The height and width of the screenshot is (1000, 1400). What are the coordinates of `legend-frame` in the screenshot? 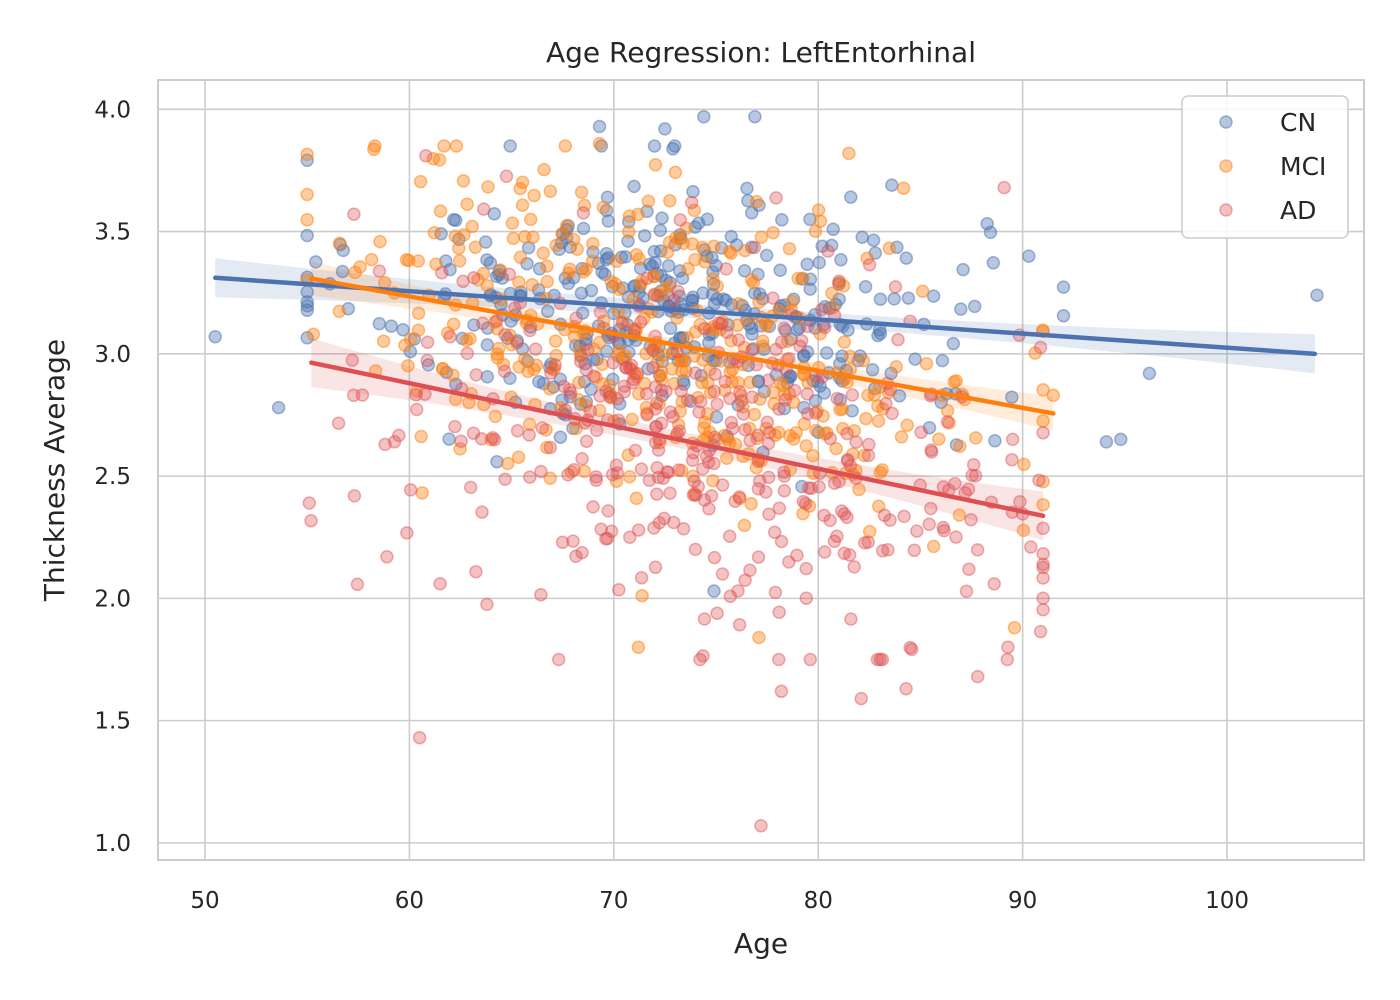 It's located at (1265, 167).